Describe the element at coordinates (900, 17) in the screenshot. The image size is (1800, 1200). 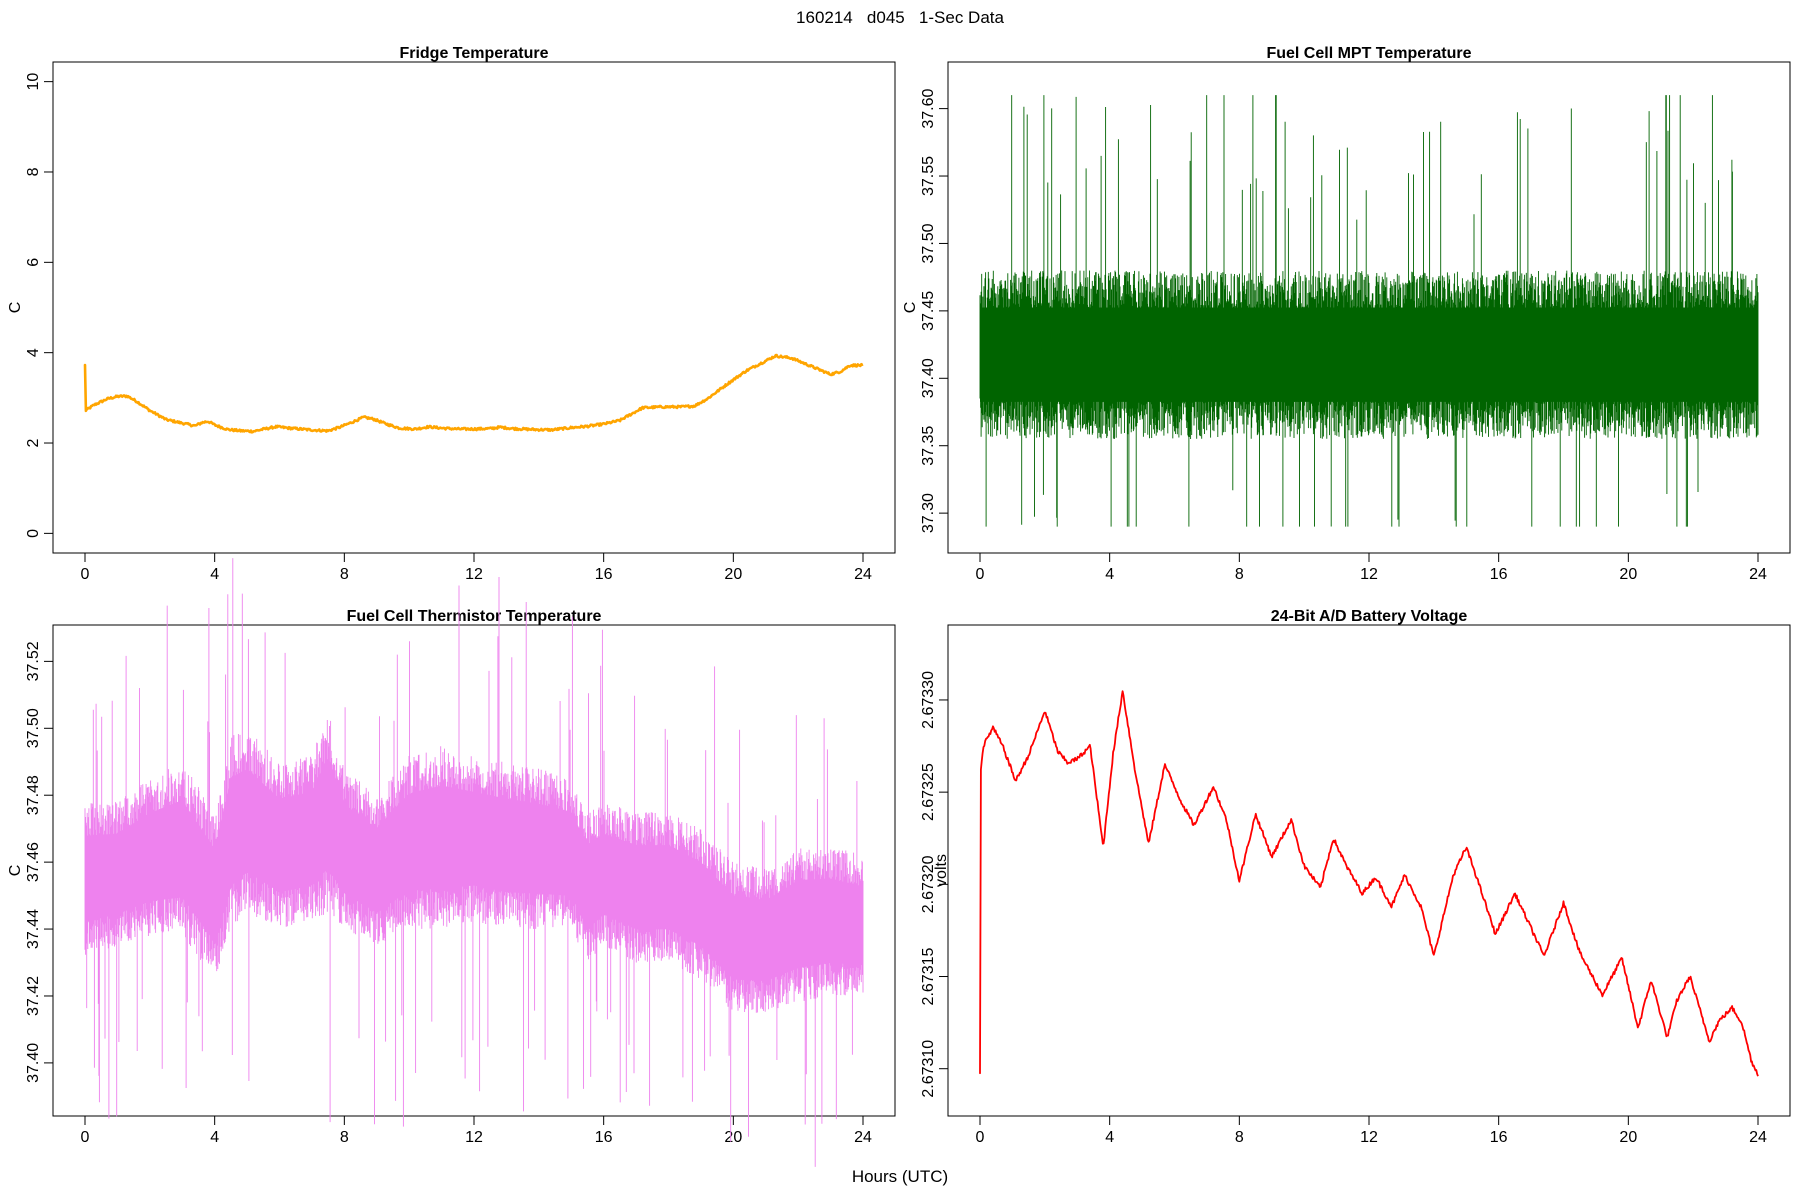
I see `figure-title: 160214 d045 1-Sec Data` at that location.